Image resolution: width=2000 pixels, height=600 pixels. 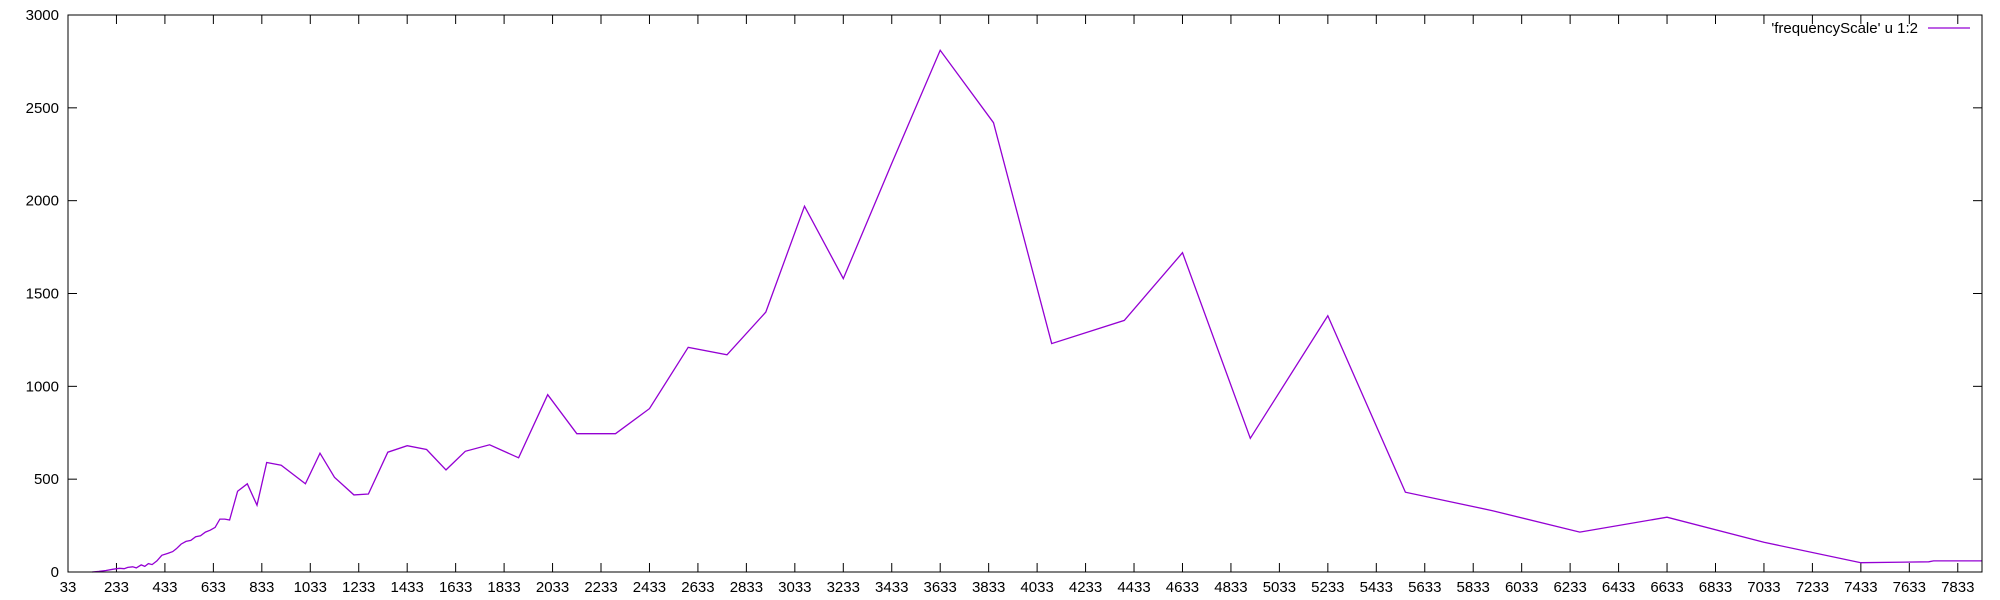 I want to click on x-tick-label: 7033, so click(x=1763, y=587).